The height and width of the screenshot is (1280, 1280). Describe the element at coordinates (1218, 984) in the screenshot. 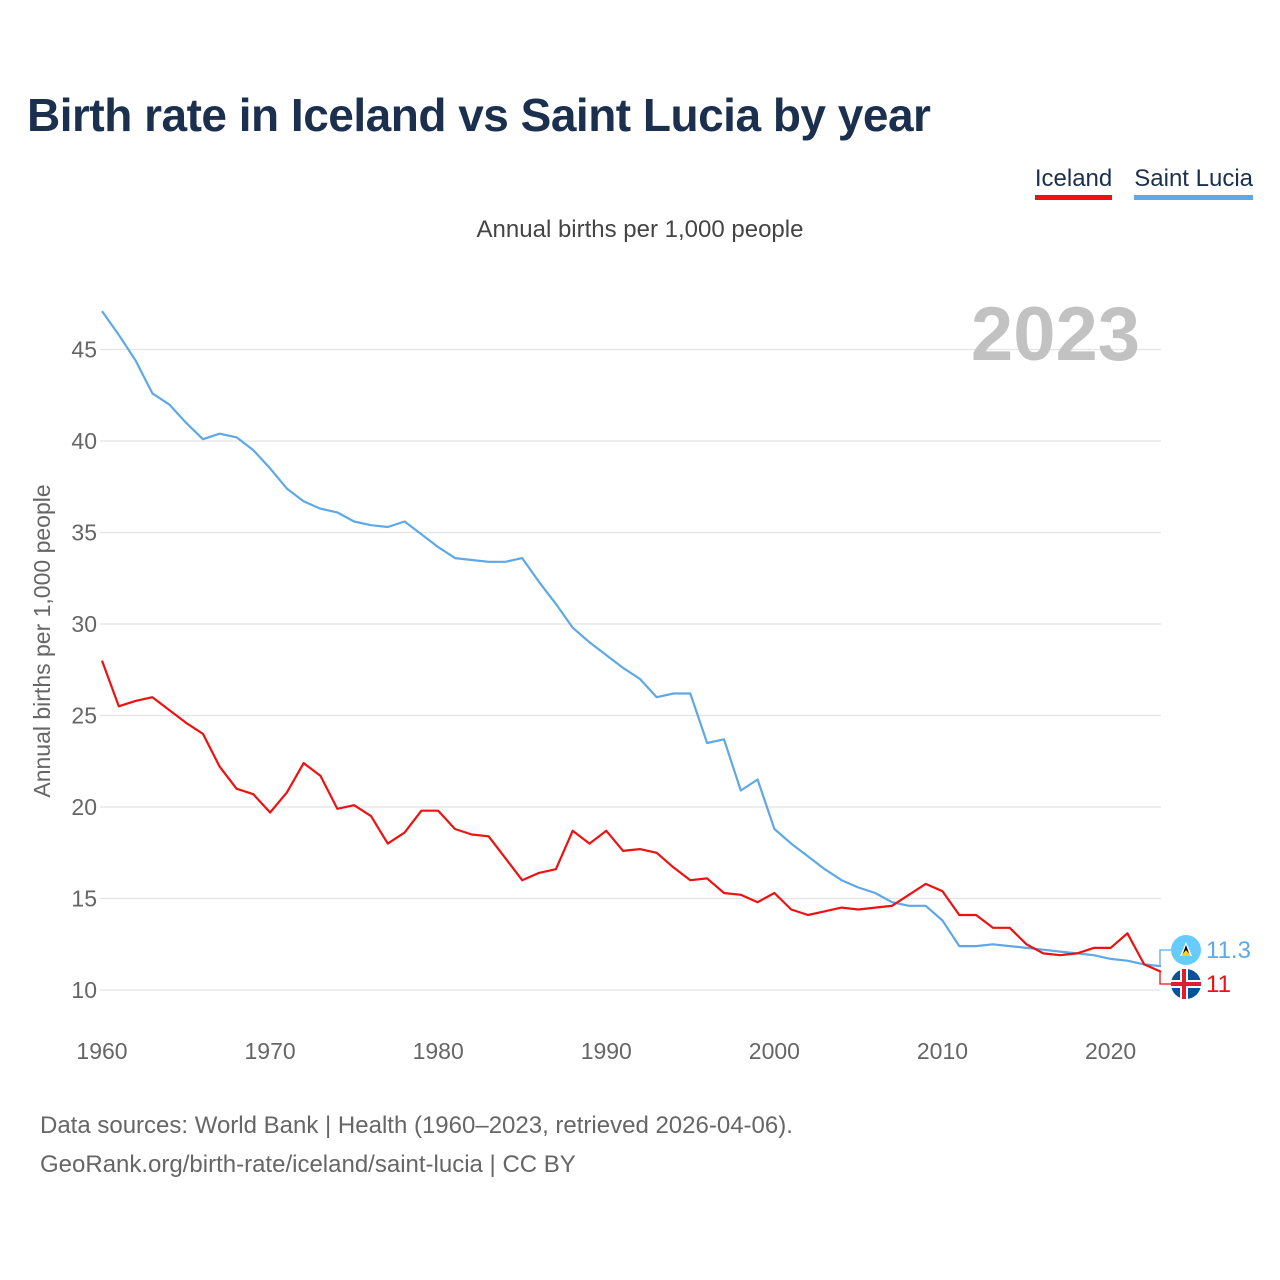

I see `end-value-label: 11` at that location.